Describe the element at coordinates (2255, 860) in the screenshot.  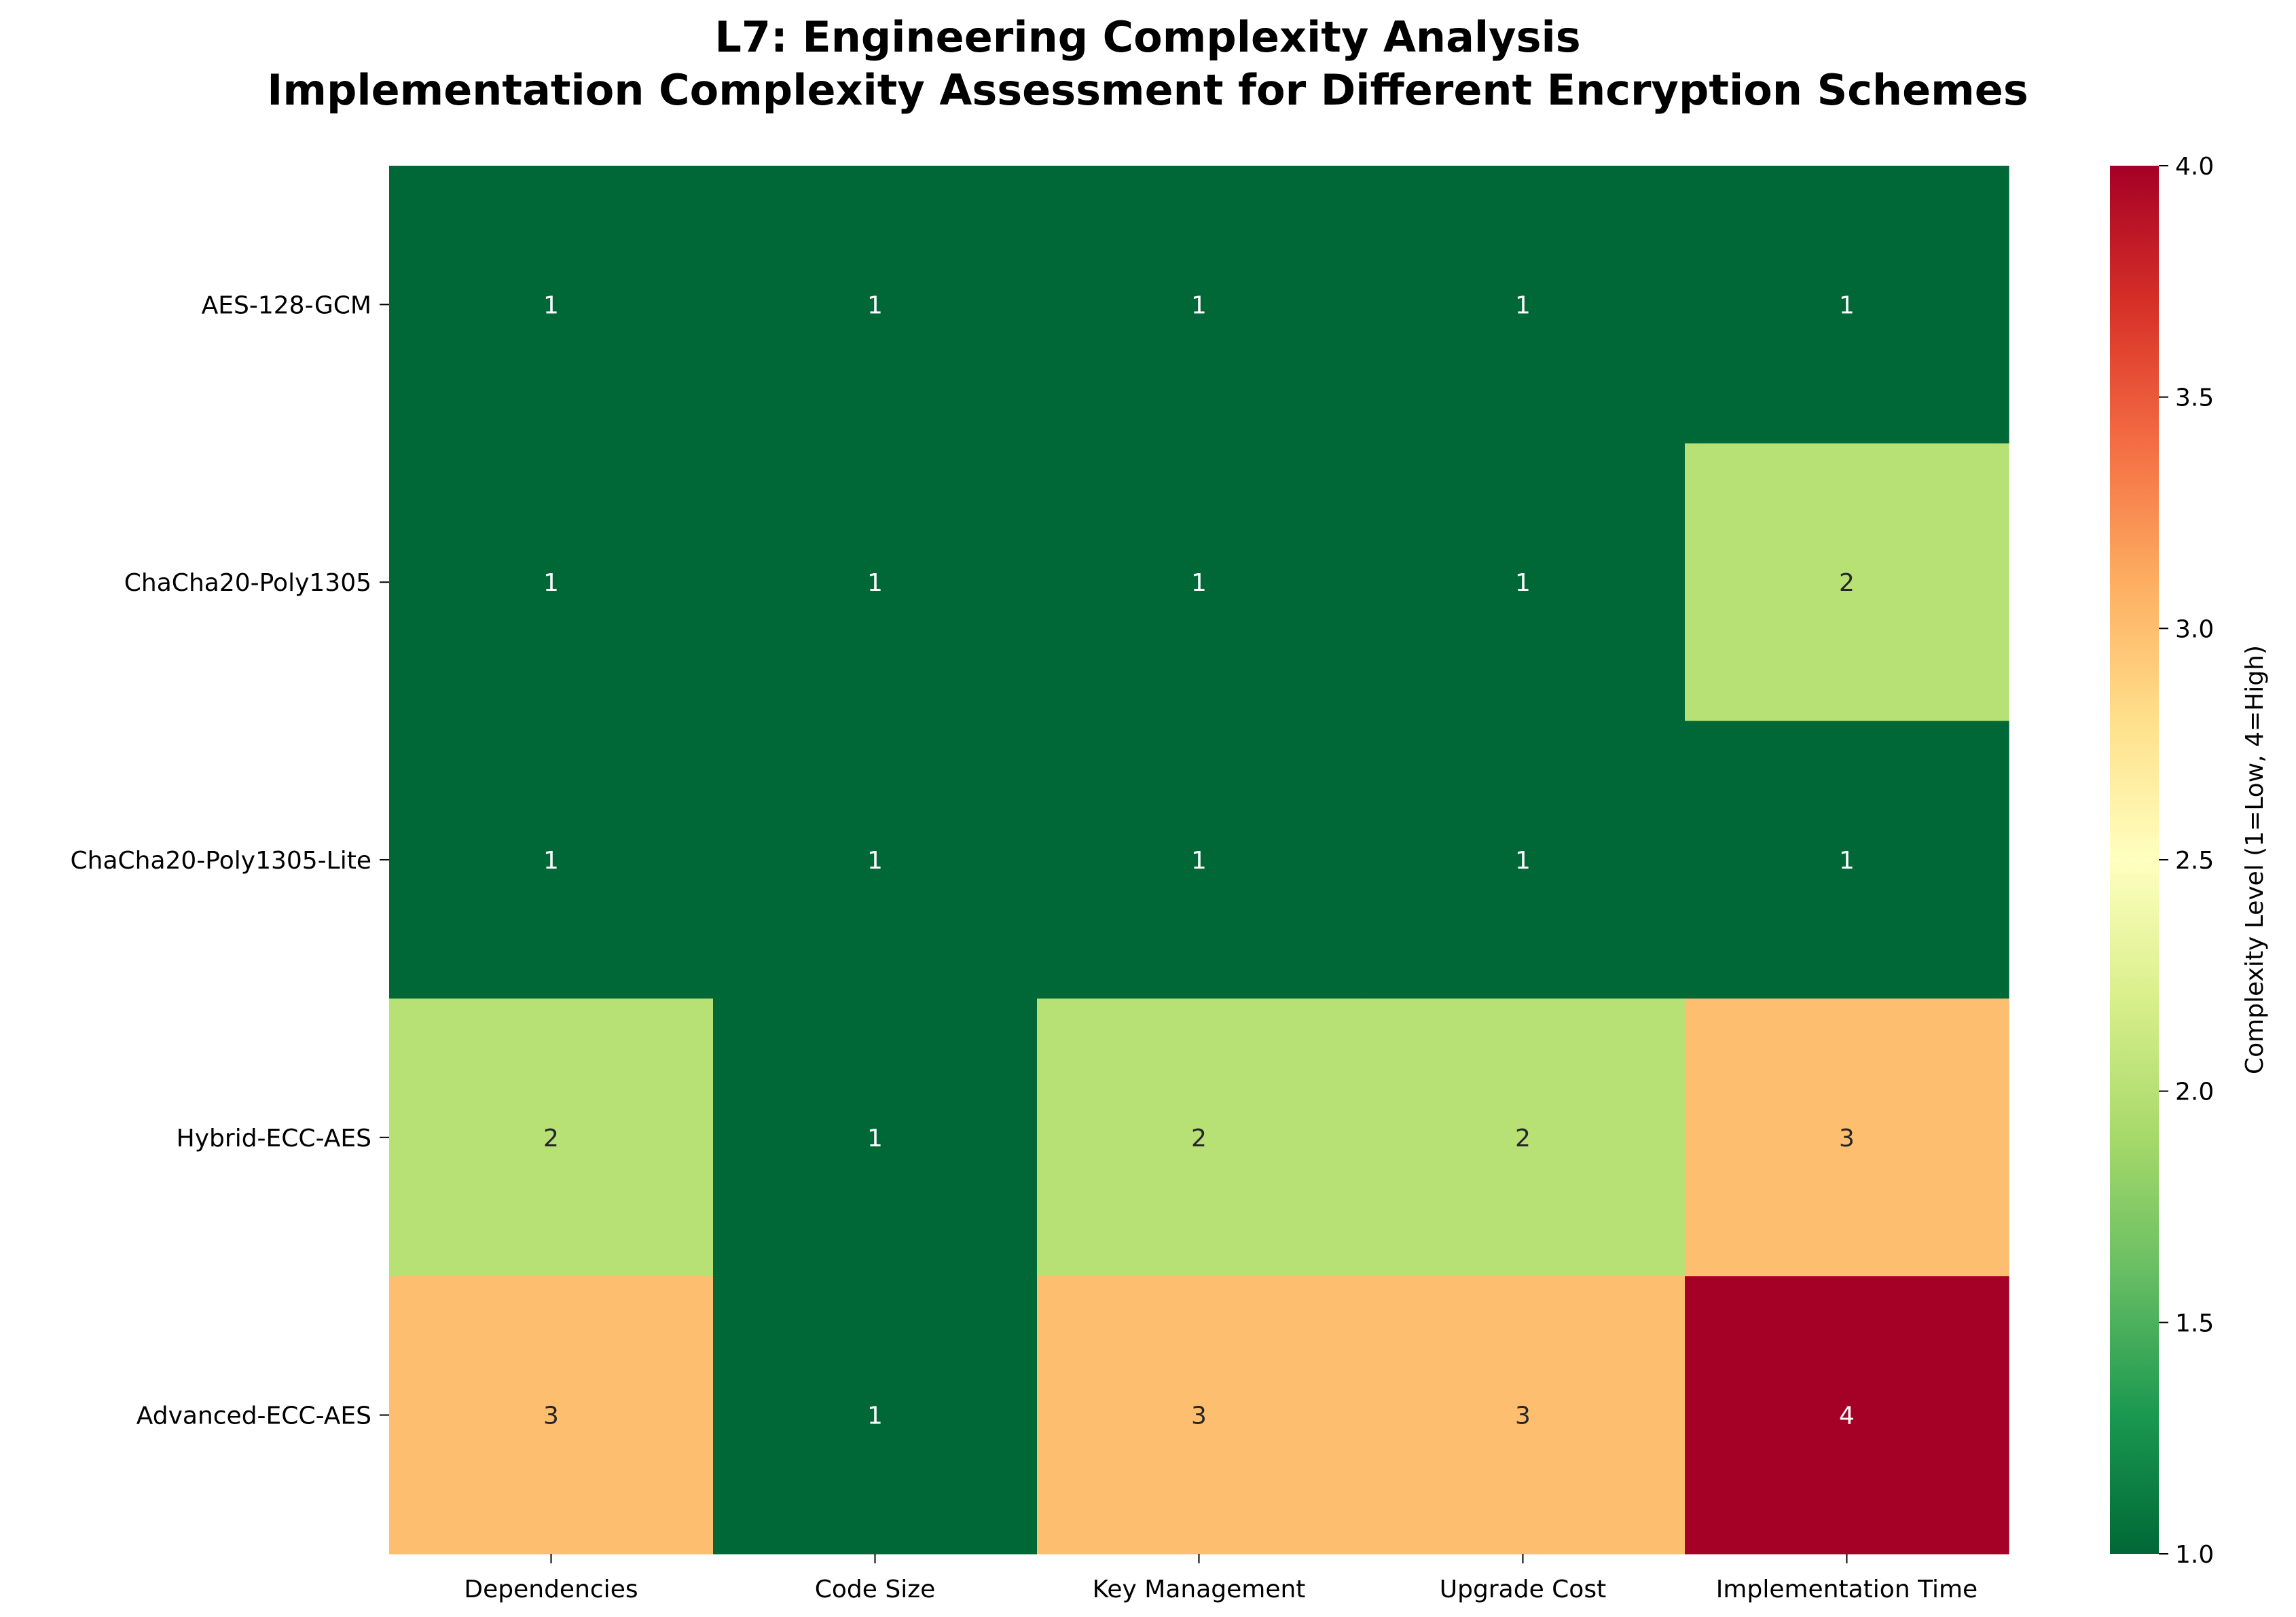
I see `colorbar-label: Complexity Level (1=Low, 4=High)` at that location.